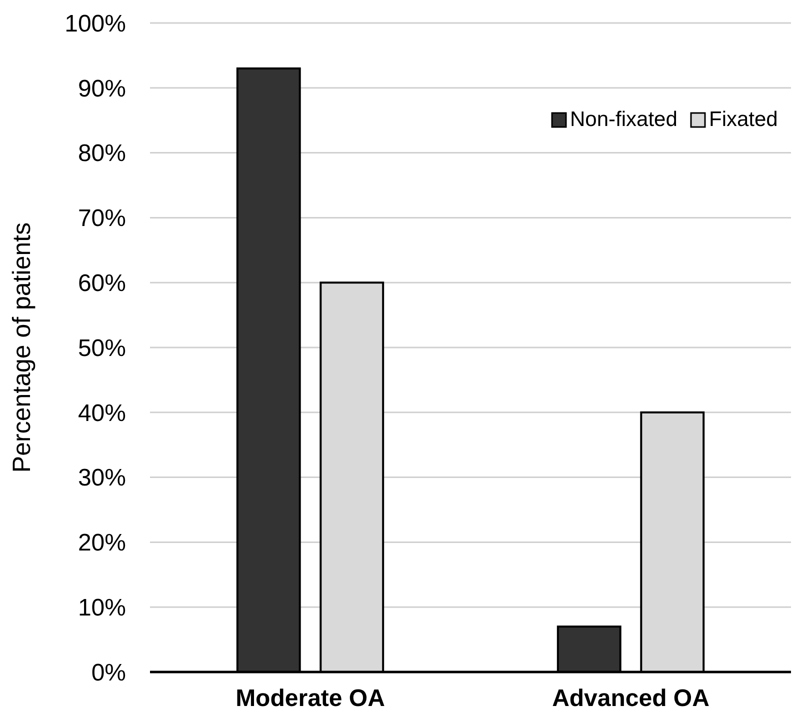 The width and height of the screenshot is (793, 719). What do you see at coordinates (310, 698) in the screenshot?
I see `x-tick-label: Moderate OA` at bounding box center [310, 698].